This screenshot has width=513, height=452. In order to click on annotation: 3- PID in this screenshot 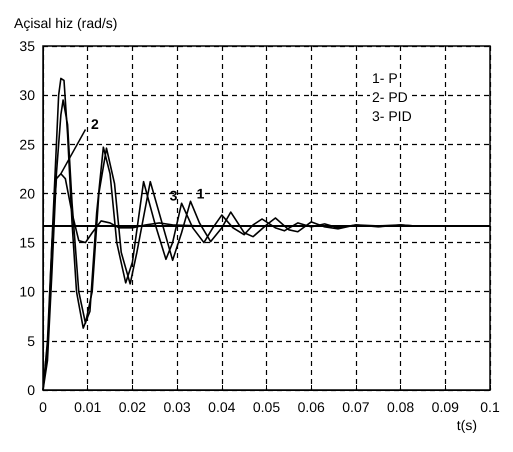, I will do `click(392, 116)`.